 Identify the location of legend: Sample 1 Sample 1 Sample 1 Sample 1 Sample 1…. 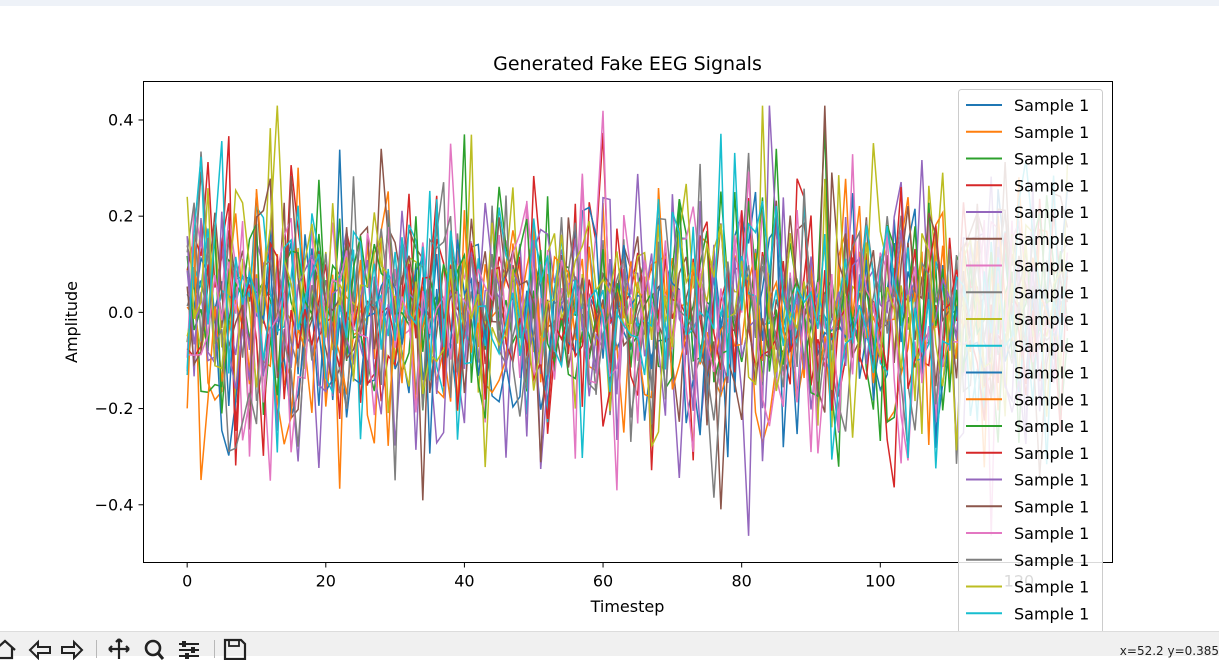
(1030, 360).